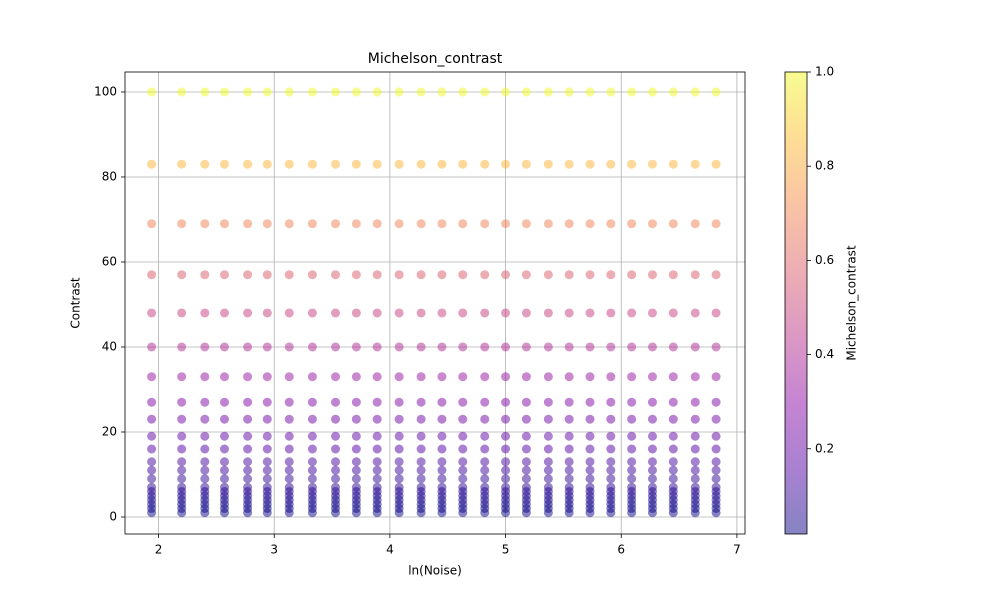 This screenshot has width=1000, height=604. What do you see at coordinates (435, 571) in the screenshot?
I see `x-axis-label: ln(Noise)` at bounding box center [435, 571].